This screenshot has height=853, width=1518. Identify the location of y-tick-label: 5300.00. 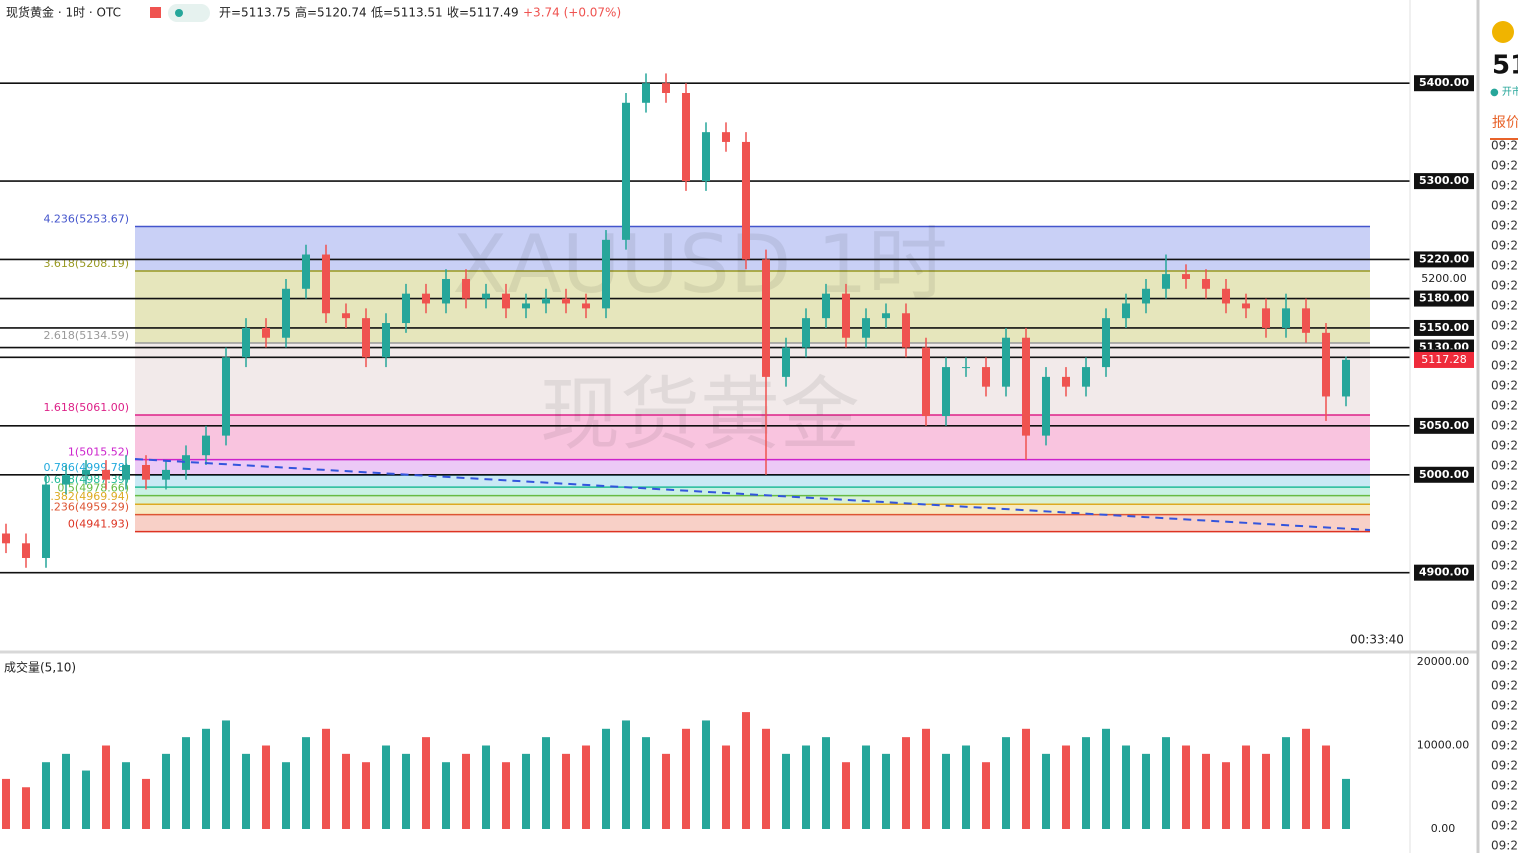
(1444, 180).